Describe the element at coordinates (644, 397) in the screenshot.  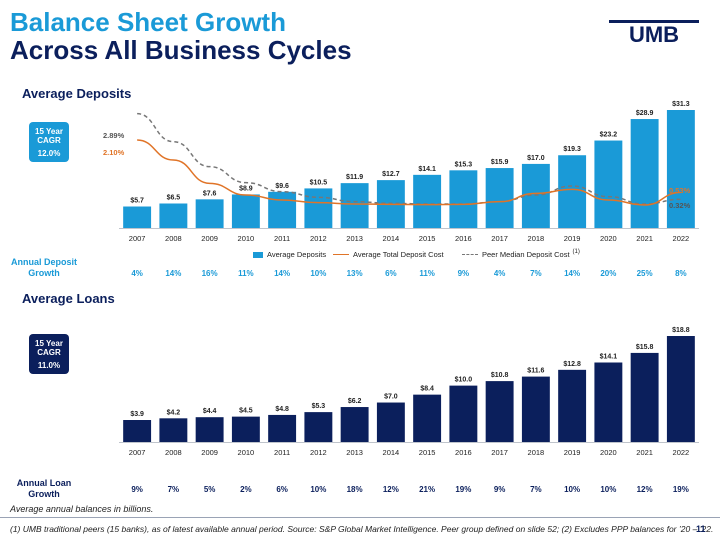
I see `loans-bar-2021` at that location.